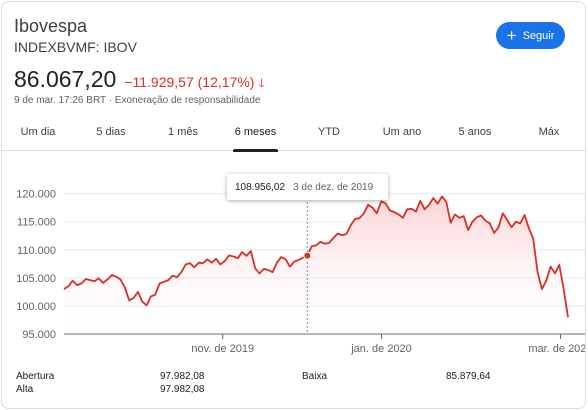 The width and height of the screenshot is (588, 410). I want to click on y-tick-label: 105.000, so click(36, 279).